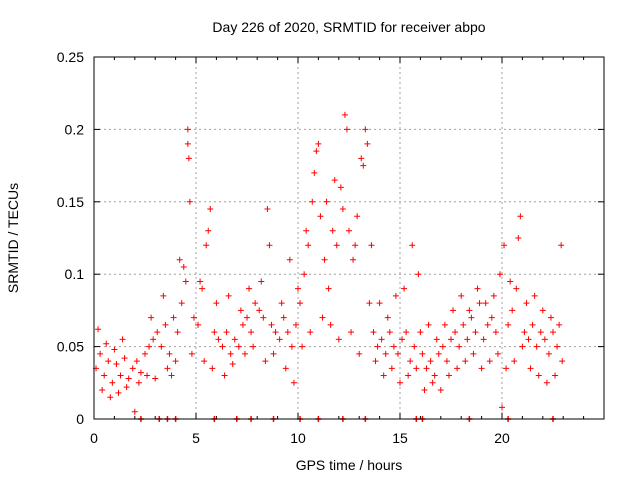  I want to click on y-axis-label: SRMTID / TECUs, so click(13, 238).